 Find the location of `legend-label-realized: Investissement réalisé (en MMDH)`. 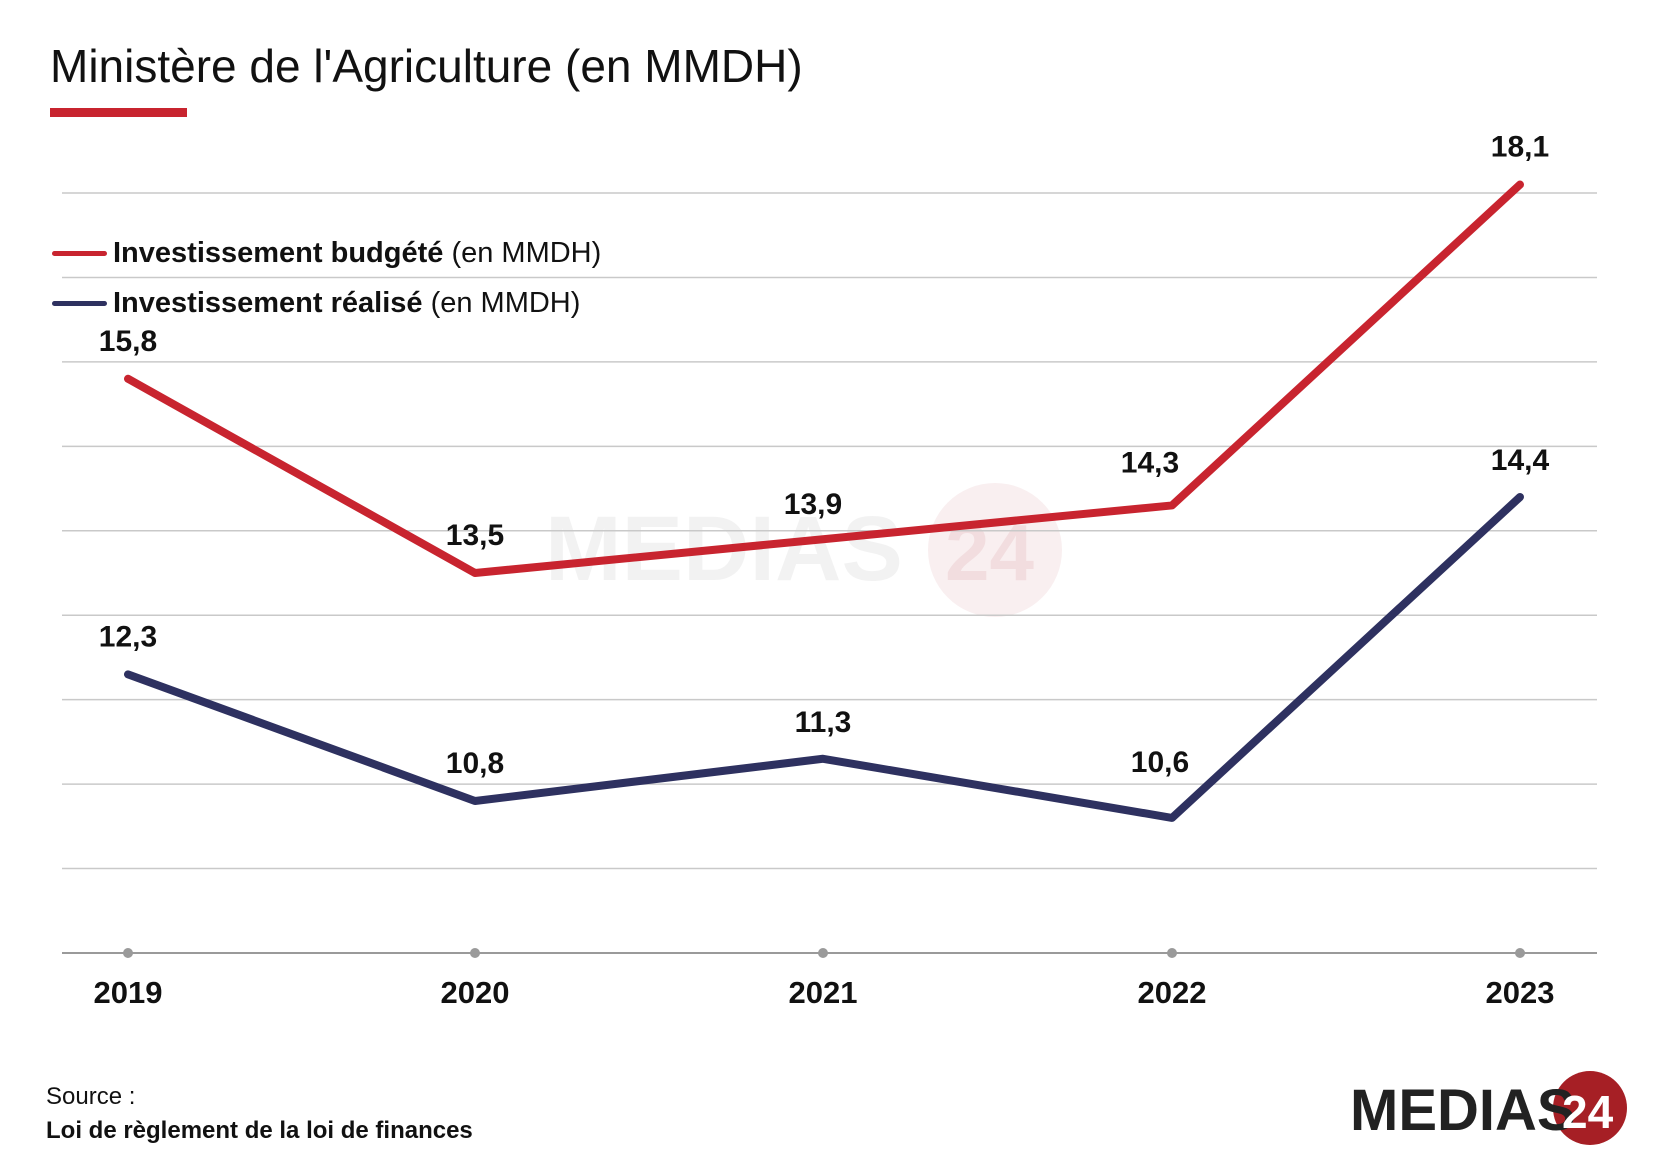

legend-label-realized: Investissement réalisé (en MMDH) is located at coordinates (347, 302).